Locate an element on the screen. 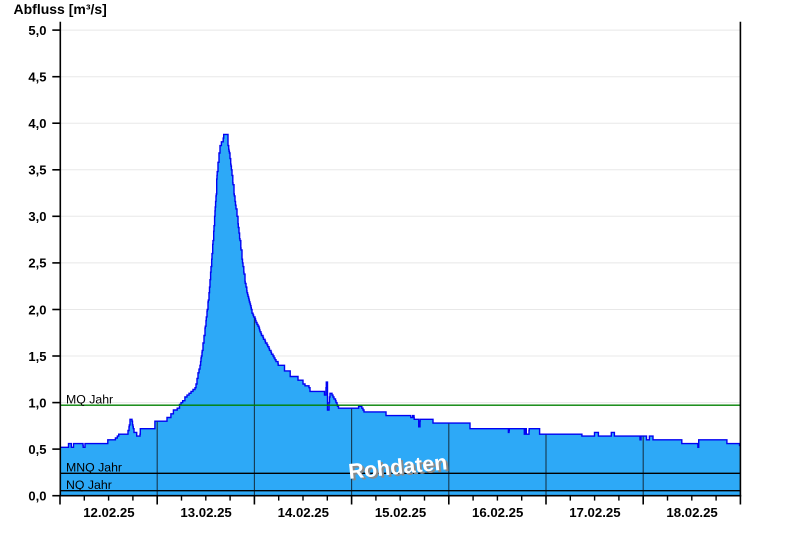 This screenshot has height=550, width=800. svg-text: NQ Jahr is located at coordinates (89, 485).